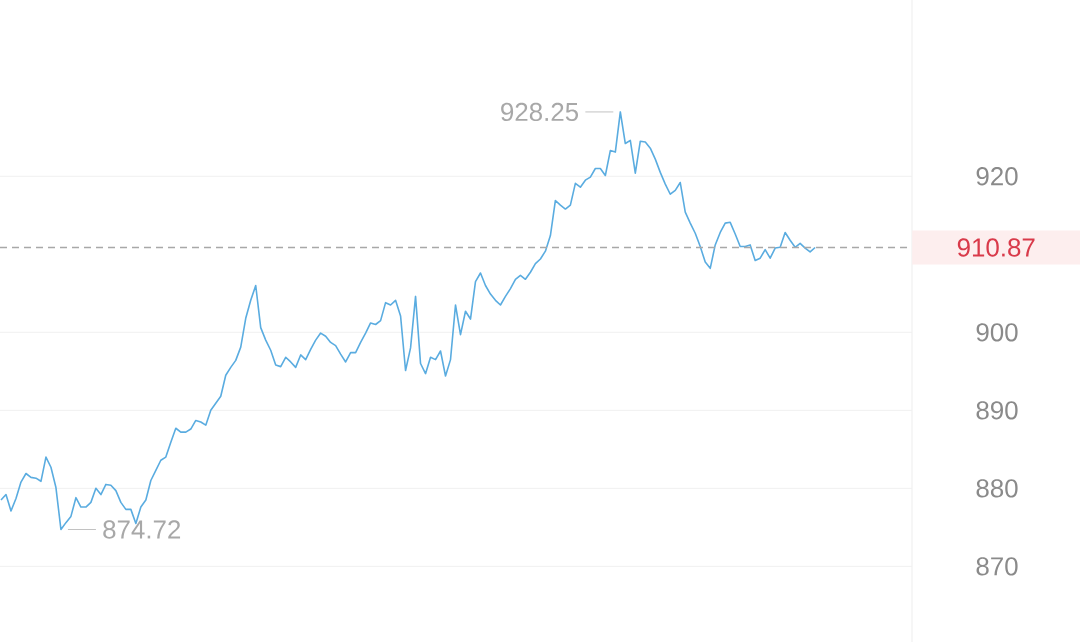  What do you see at coordinates (142, 529) in the screenshot?
I see `annotation: 874.72` at bounding box center [142, 529].